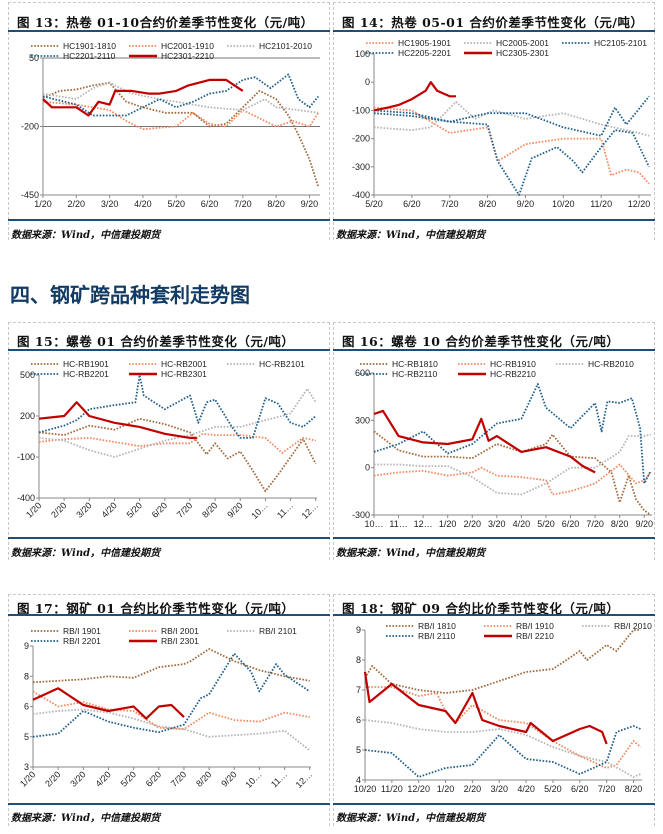 Image resolution: width=663 pixels, height=834 pixels. What do you see at coordinates (82, 631) in the screenshot?
I see `legend-label: RB/I 1901` at bounding box center [82, 631].